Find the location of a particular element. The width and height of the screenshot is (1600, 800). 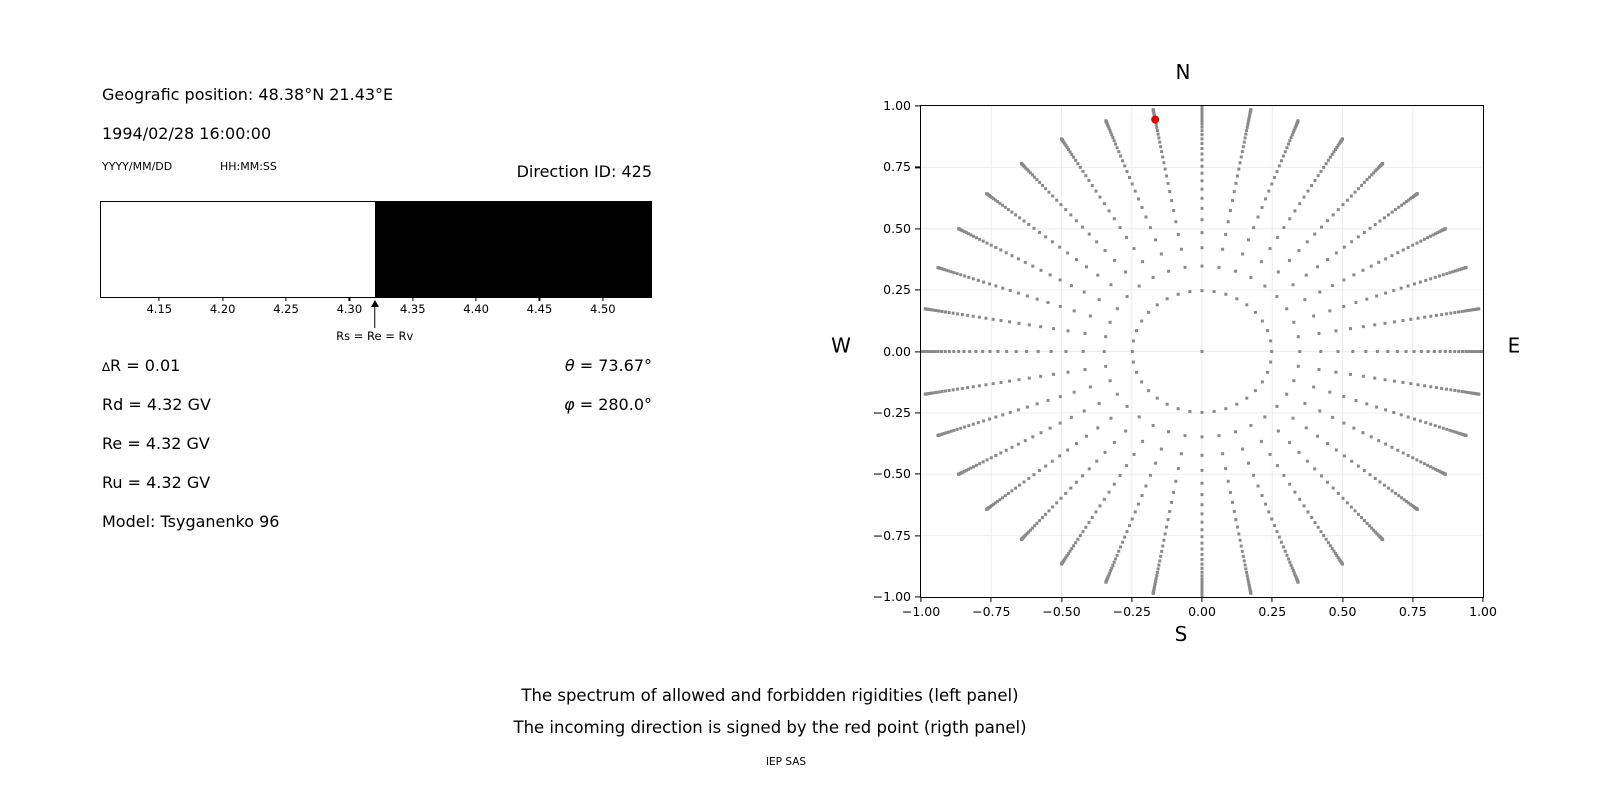

theta-text: = 73.67° is located at coordinates (613, 365).